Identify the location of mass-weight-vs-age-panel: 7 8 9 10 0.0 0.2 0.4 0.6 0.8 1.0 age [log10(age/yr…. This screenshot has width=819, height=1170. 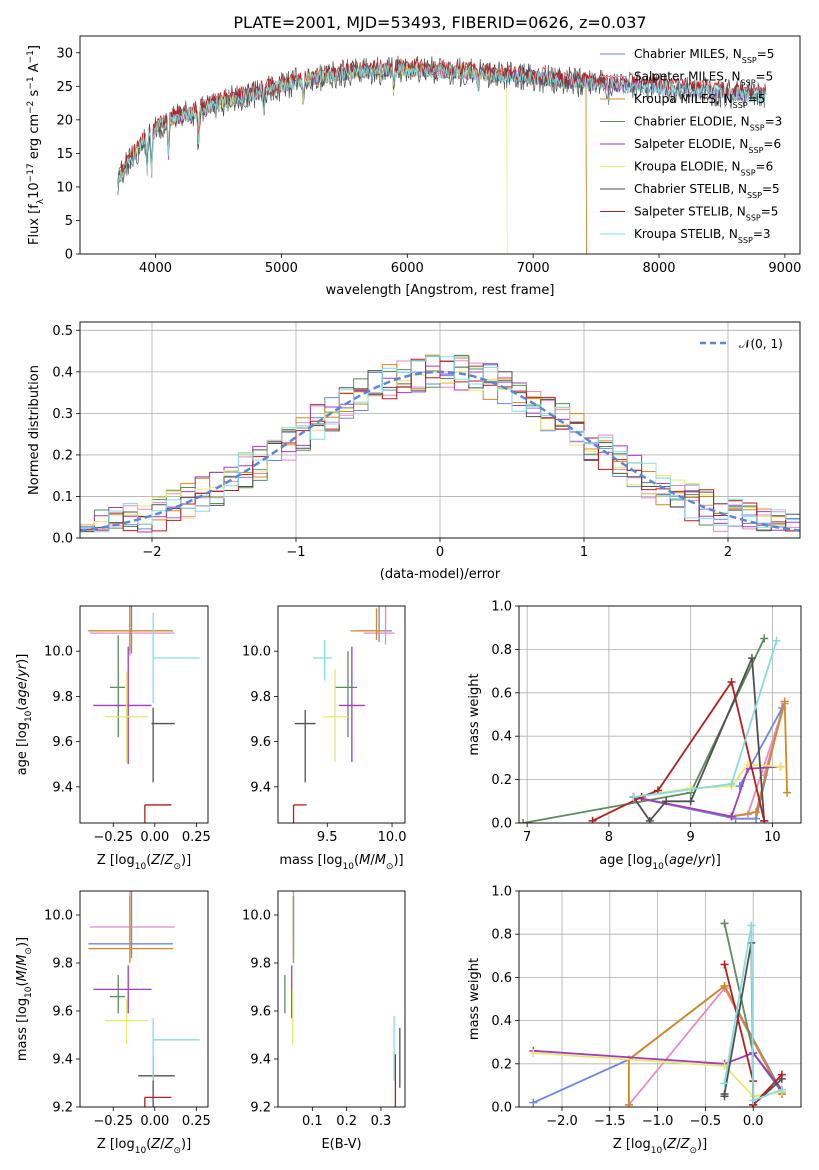
(634, 736).